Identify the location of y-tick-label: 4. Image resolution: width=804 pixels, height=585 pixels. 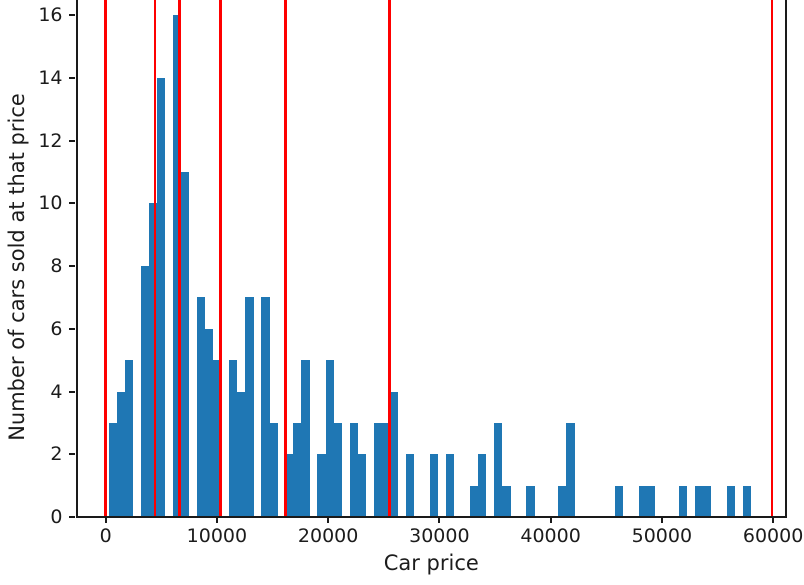
(56, 391).